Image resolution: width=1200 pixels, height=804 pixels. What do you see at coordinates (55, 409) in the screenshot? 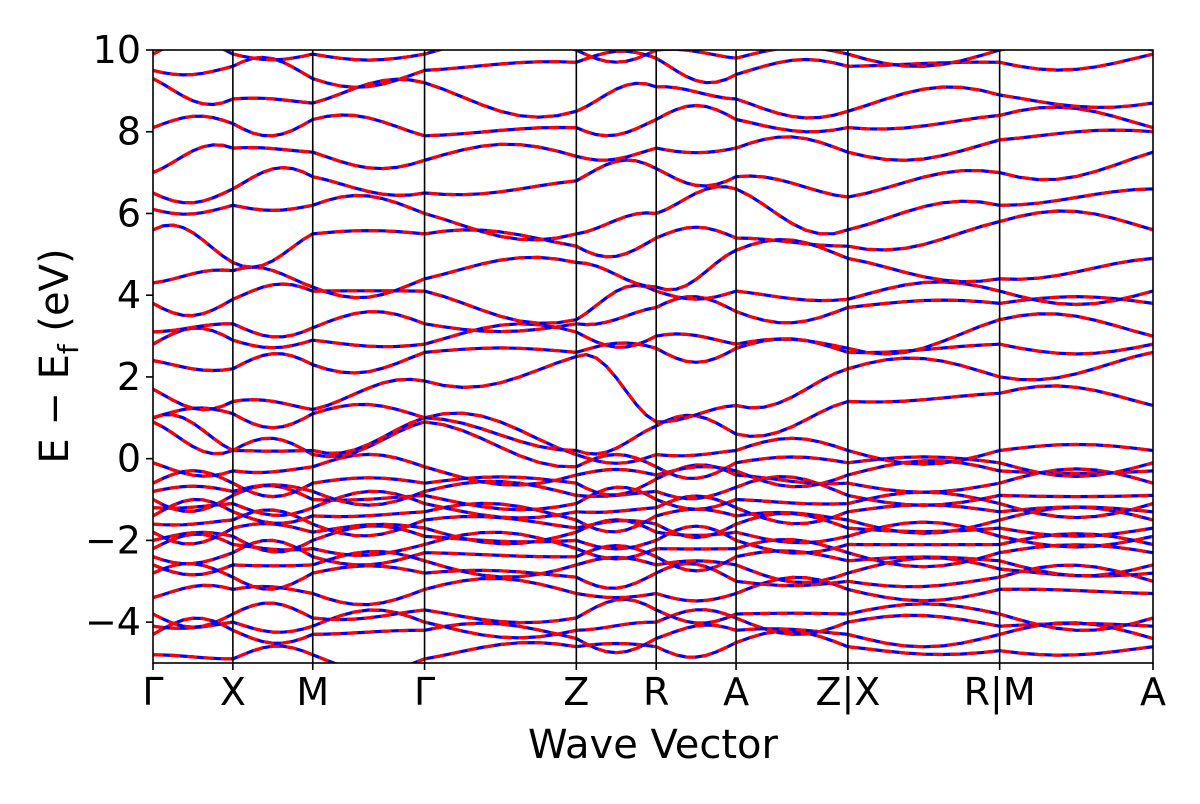
I see `y-axis-label-main: E − E` at bounding box center [55, 409].